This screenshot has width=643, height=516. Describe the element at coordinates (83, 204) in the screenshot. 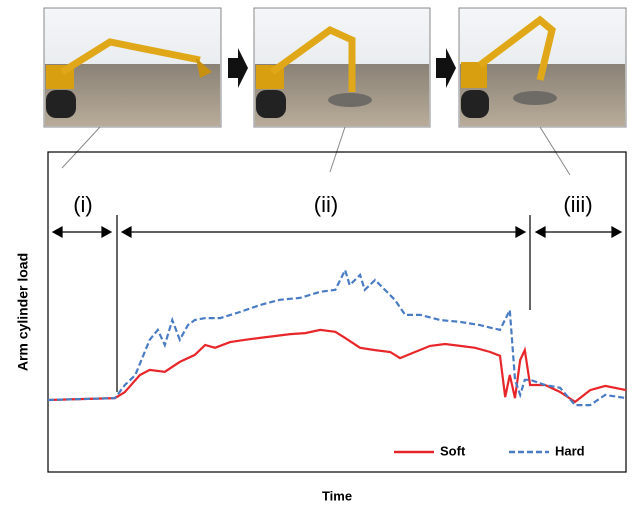

I see `annotation: (i)` at that location.